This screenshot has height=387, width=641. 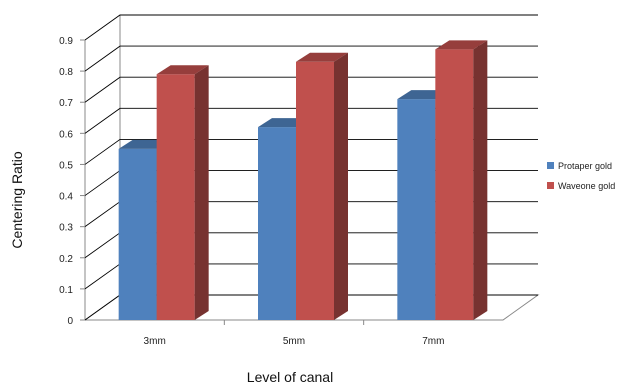 What do you see at coordinates (17, 199) in the screenshot?
I see `y-axis-title: Centering Ratio` at bounding box center [17, 199].